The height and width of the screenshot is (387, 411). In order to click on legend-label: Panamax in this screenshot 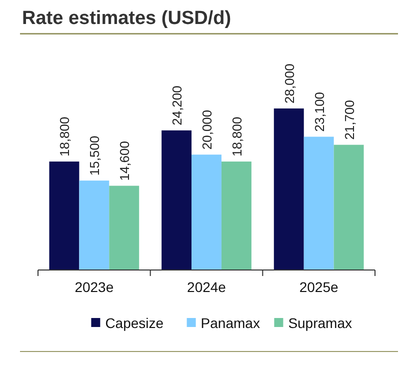, I will do `click(230, 323)`.